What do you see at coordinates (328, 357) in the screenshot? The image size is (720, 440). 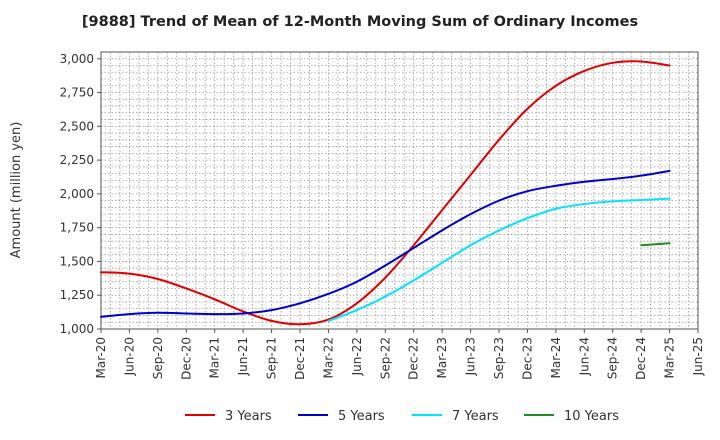 I see `x-tick-label: Mar-22` at bounding box center [328, 357].